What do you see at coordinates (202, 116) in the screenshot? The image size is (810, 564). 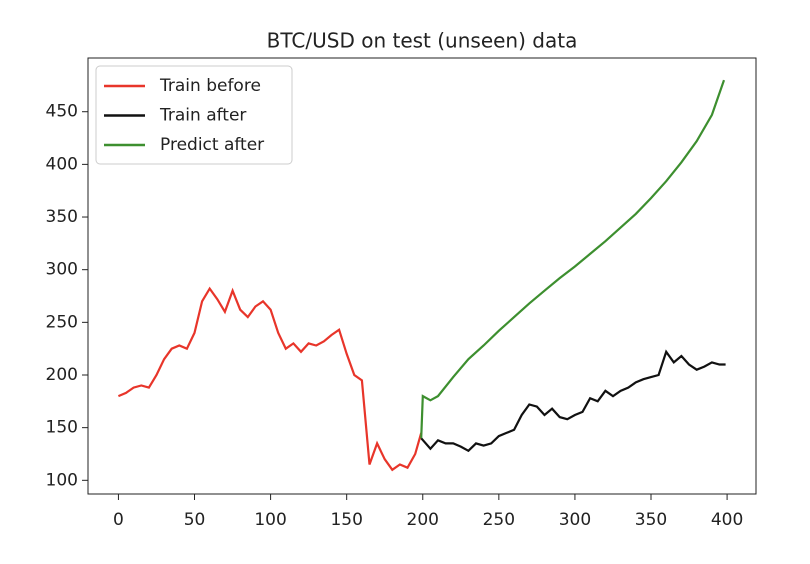 I see `legend-label: Train after` at bounding box center [202, 116].